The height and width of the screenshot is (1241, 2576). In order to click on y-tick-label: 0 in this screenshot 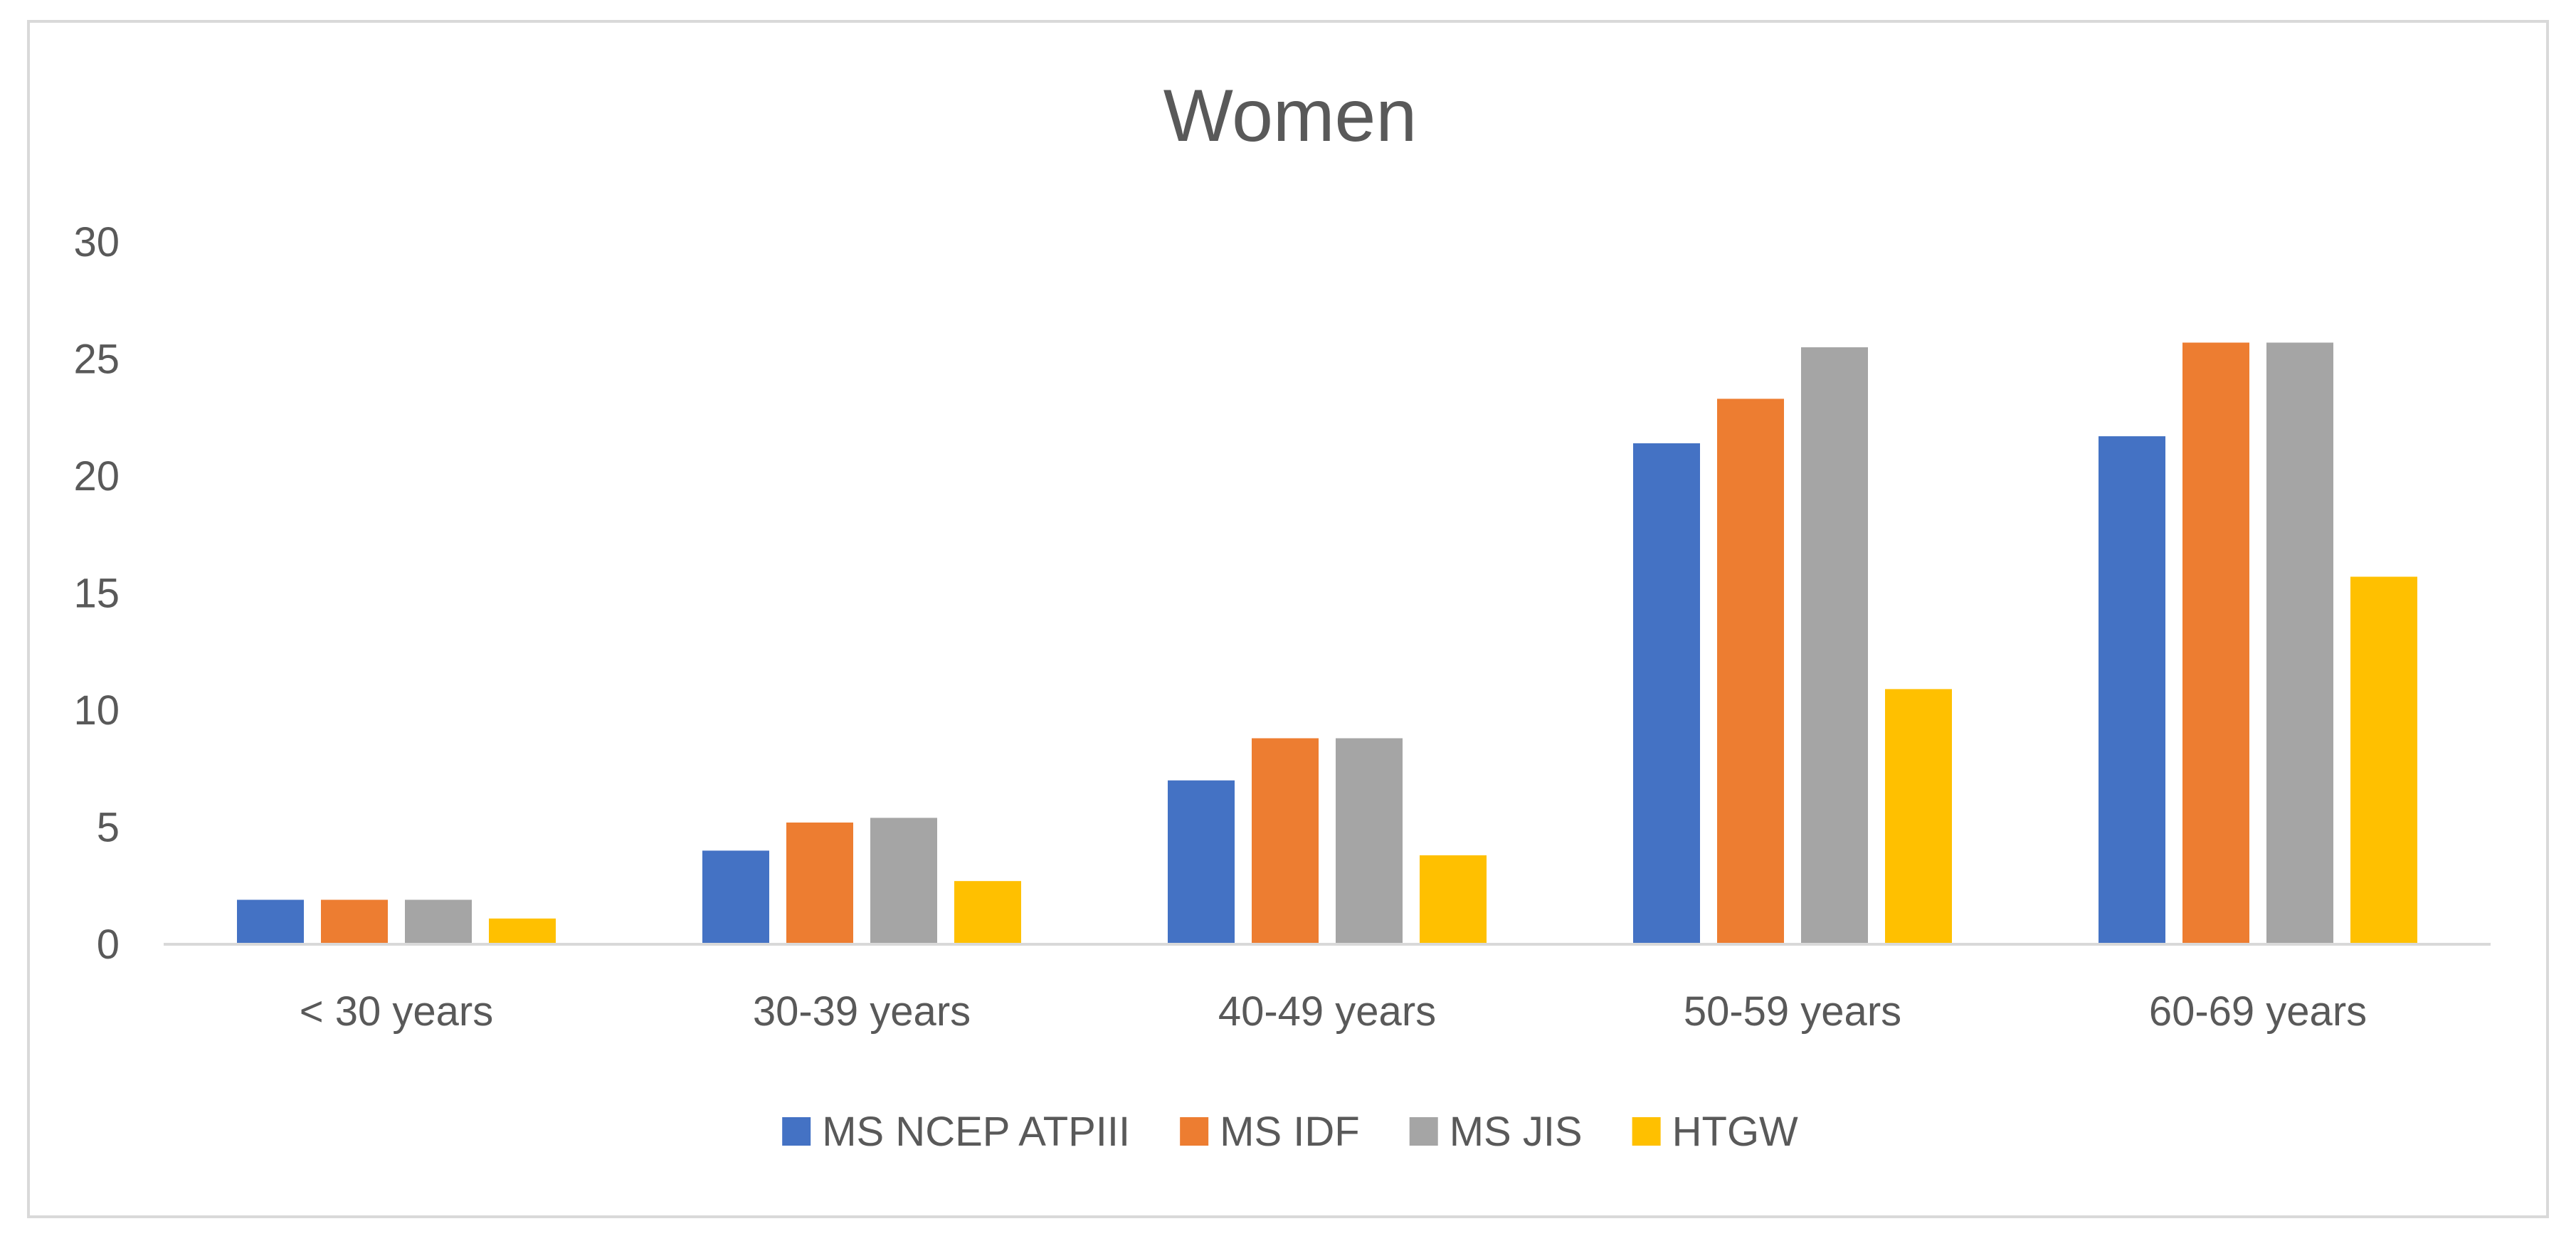, I will do `click(109, 945)`.